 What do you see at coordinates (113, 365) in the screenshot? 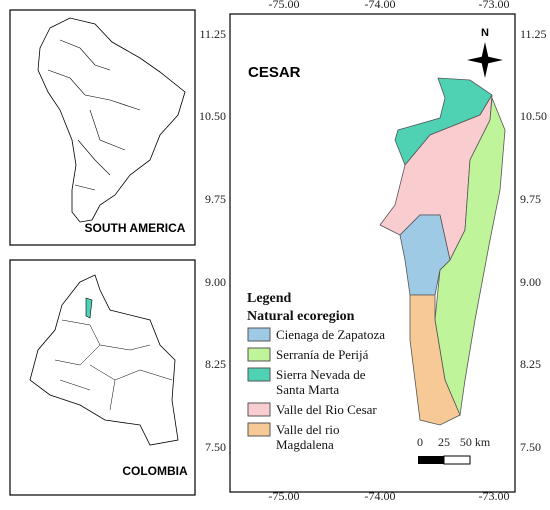
I see `departments` at bounding box center [113, 365].